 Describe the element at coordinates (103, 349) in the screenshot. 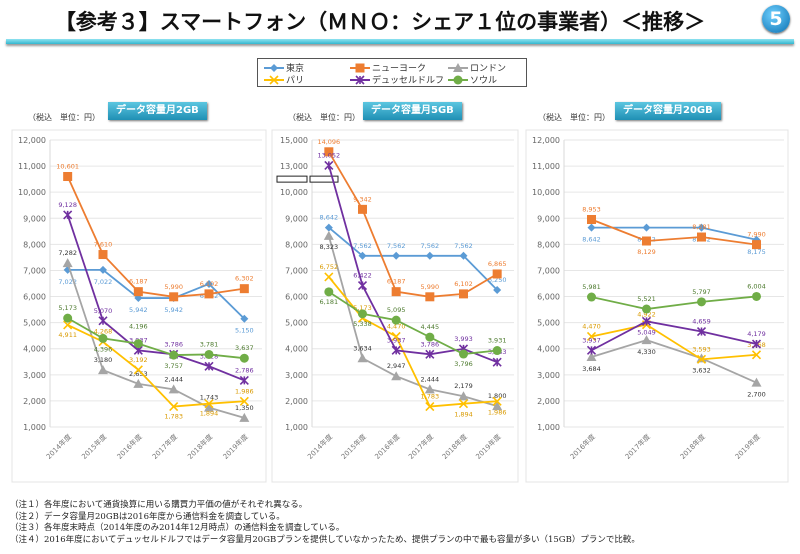

I see `data-label: 4,396` at that location.